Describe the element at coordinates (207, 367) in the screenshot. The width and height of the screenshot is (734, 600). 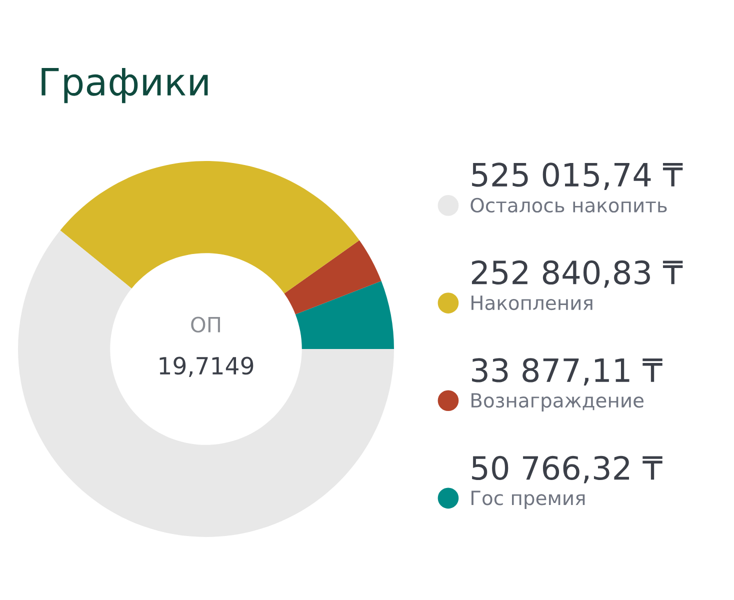
I see `text: 19,7149` at that location.